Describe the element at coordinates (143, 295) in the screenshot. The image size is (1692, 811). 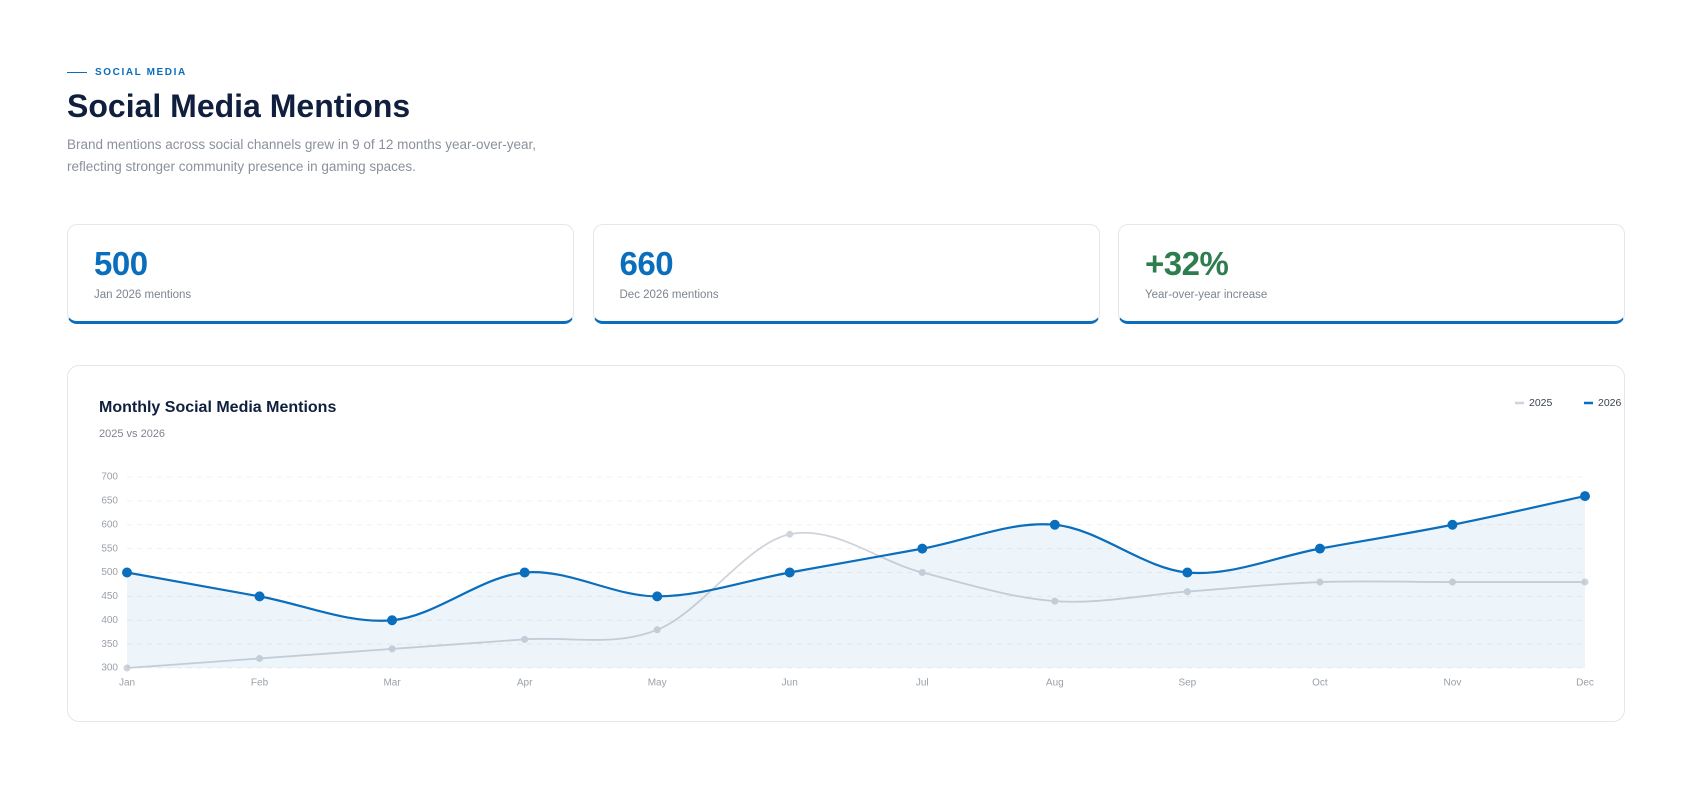
I see `kpi-label: Jan 2026 mentions` at that location.